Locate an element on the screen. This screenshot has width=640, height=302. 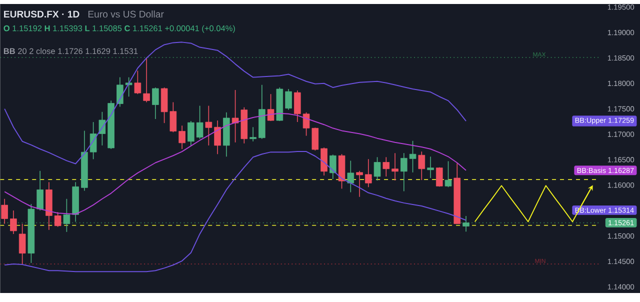
text: Euro vs US Dollar is located at coordinates (126, 14).